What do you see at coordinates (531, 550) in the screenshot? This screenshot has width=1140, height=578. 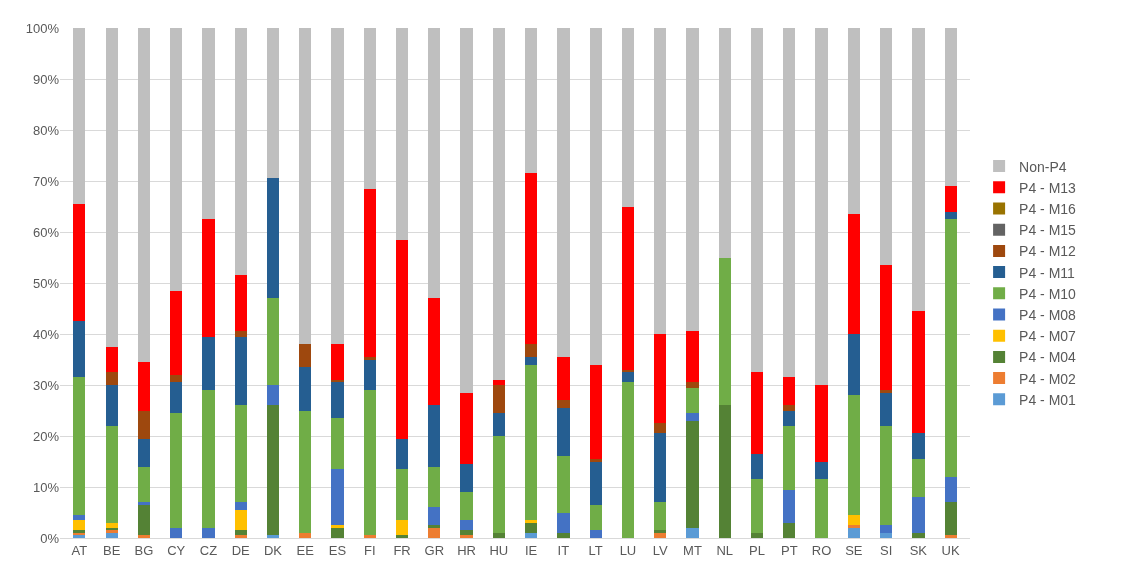 I see `x-tick-label: IE` at bounding box center [531, 550].